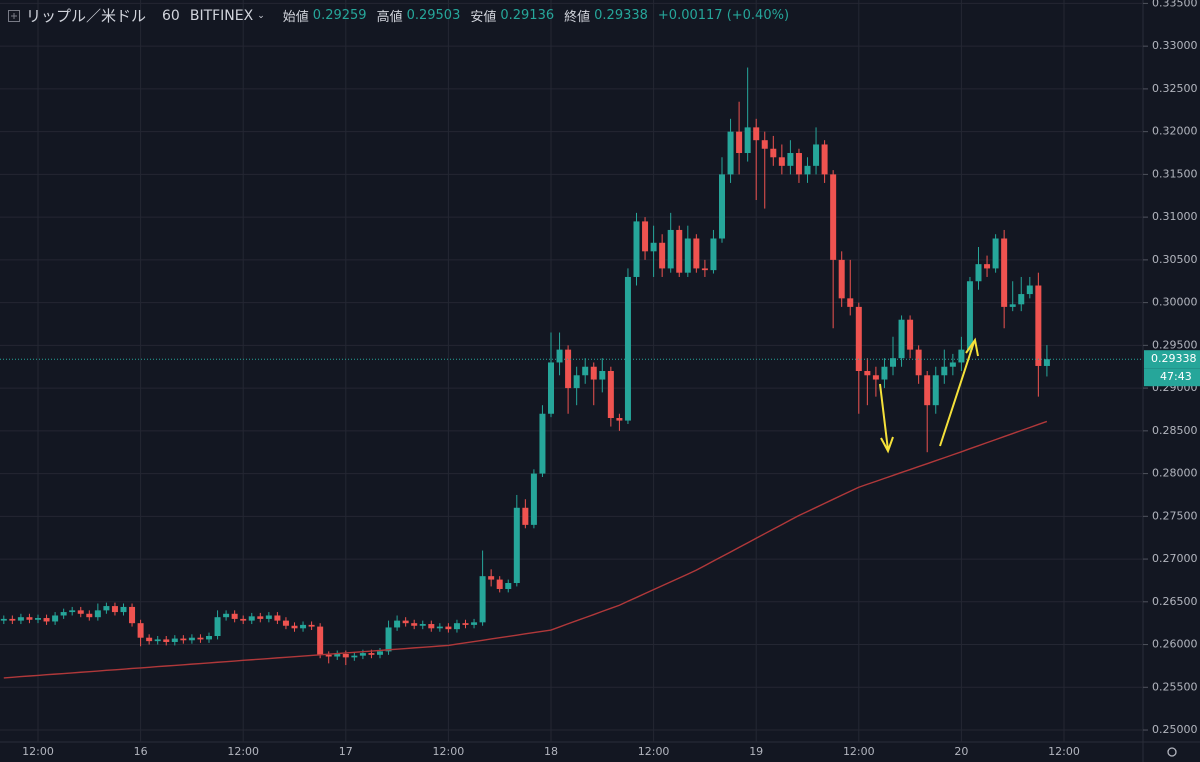 Image resolution: width=1200 pixels, height=762 pixels. Describe the element at coordinates (1172, 752) in the screenshot. I see `settings-icon` at that location.